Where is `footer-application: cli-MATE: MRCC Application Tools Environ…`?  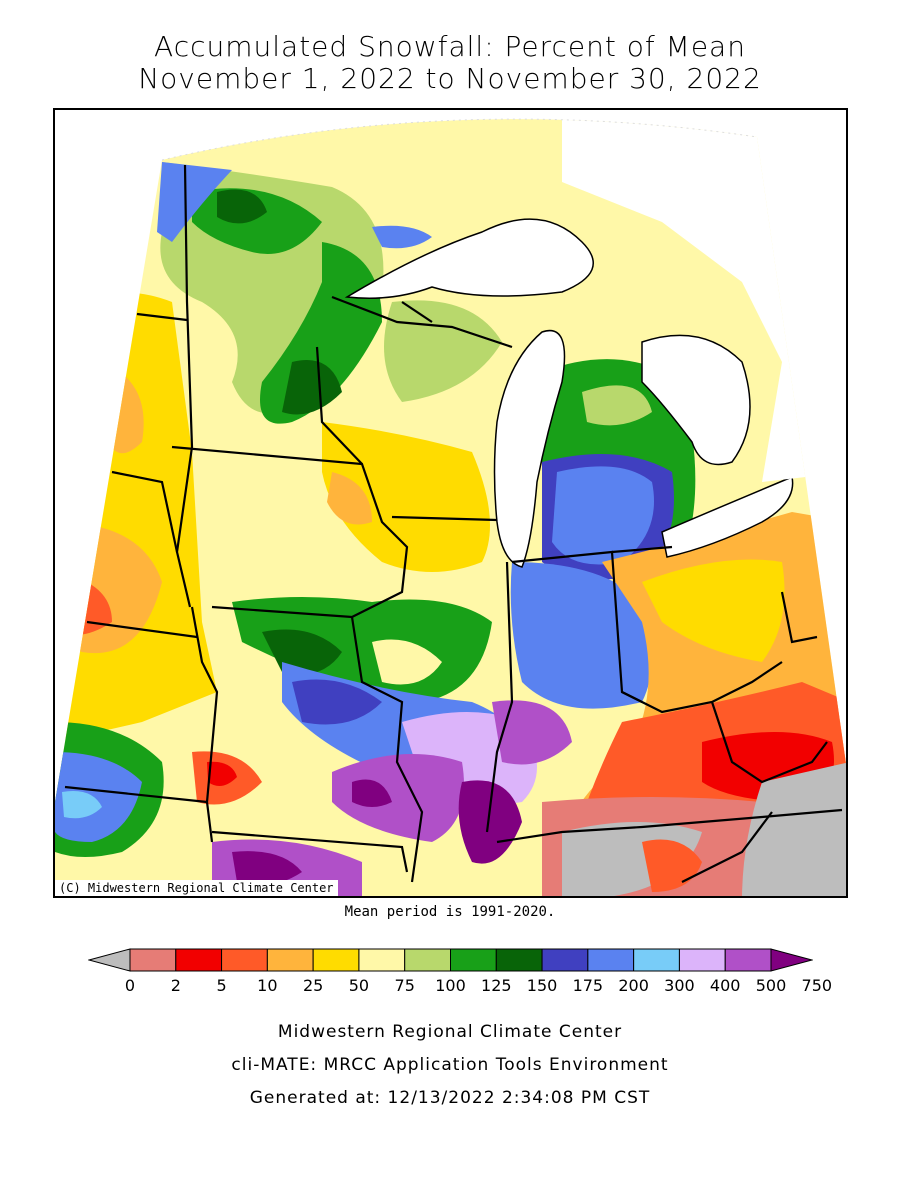 footer-application: cli-MATE: MRCC Application Tools Environ… is located at coordinates (450, 1065).